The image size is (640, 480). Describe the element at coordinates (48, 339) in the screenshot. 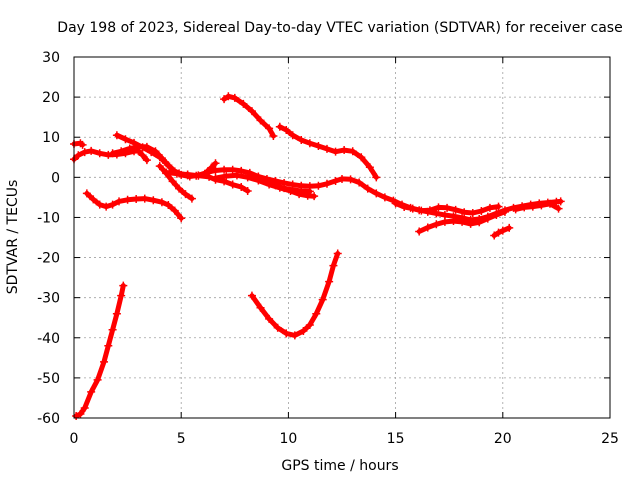

I see `y-tick-label: -40` at that location.